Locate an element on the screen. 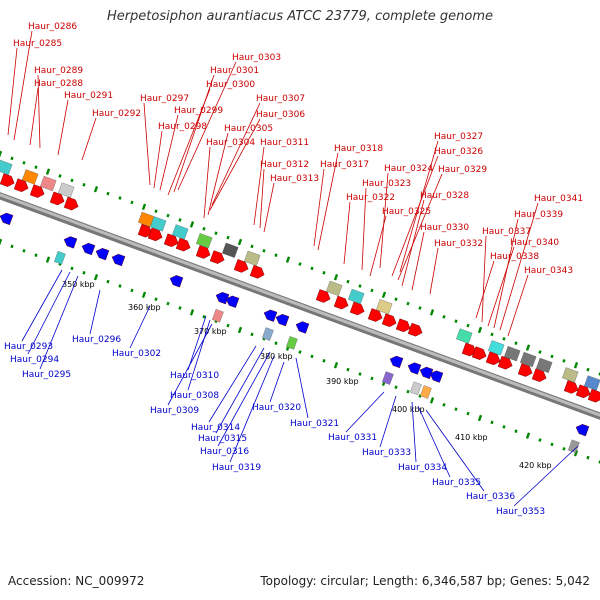  scale-label: 360 kbp is located at coordinates (144, 307).